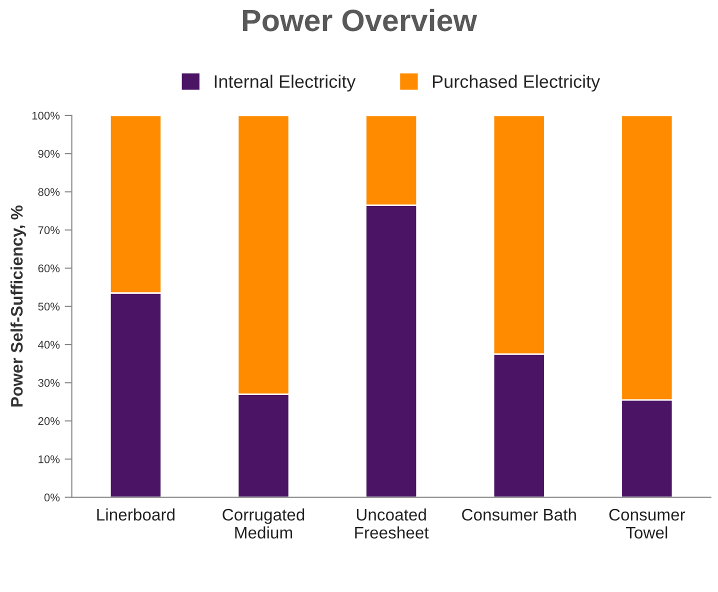 Image resolution: width=718 pixels, height=592 pixels. Describe the element at coordinates (263, 523) in the screenshot. I see `x-tick-label: Corrugated Medium` at that location.